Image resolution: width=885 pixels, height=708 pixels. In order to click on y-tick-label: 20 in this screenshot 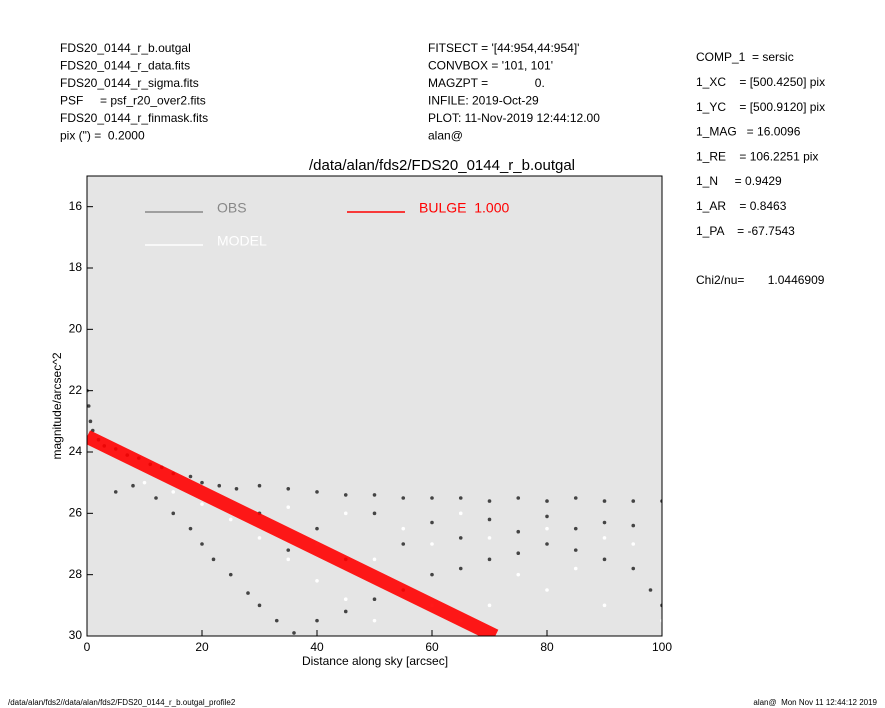, I will do `click(76, 329)`.